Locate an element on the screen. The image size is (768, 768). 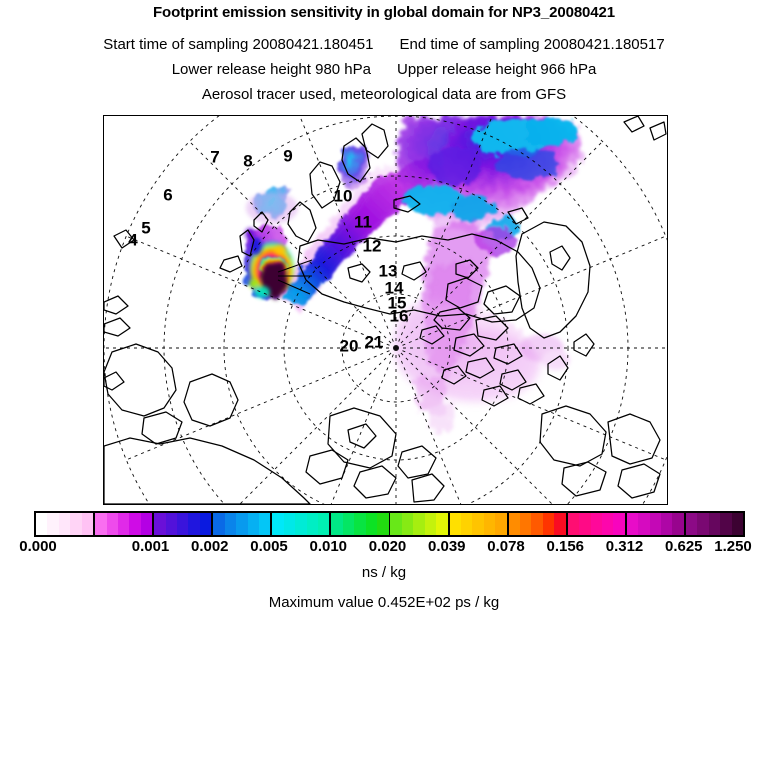
colorbar-tick-label: 0.000 is located at coordinates (38, 546).